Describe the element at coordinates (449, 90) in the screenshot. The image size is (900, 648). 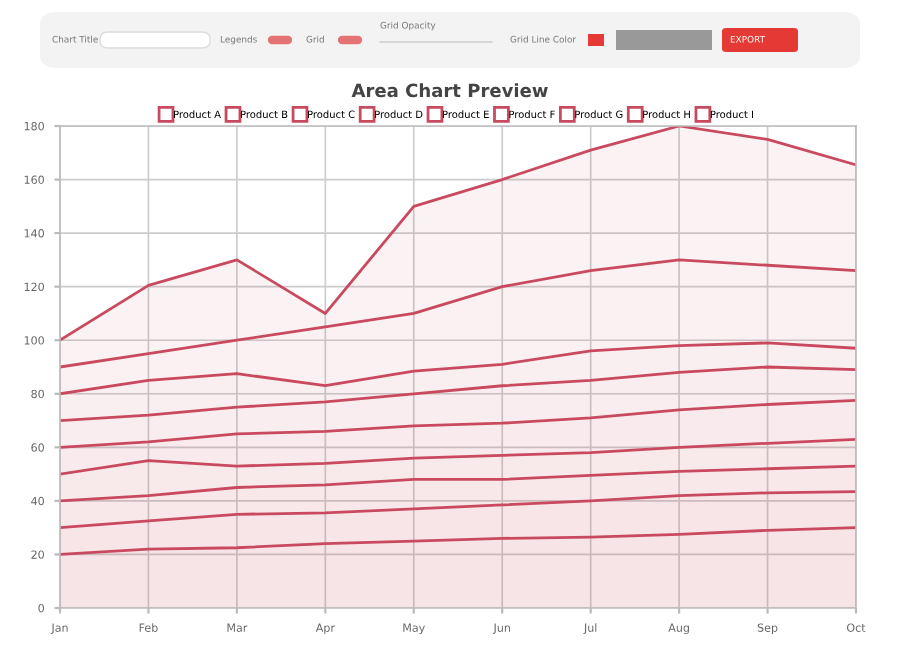
I see `chart-title: Area Chart Preview` at that location.